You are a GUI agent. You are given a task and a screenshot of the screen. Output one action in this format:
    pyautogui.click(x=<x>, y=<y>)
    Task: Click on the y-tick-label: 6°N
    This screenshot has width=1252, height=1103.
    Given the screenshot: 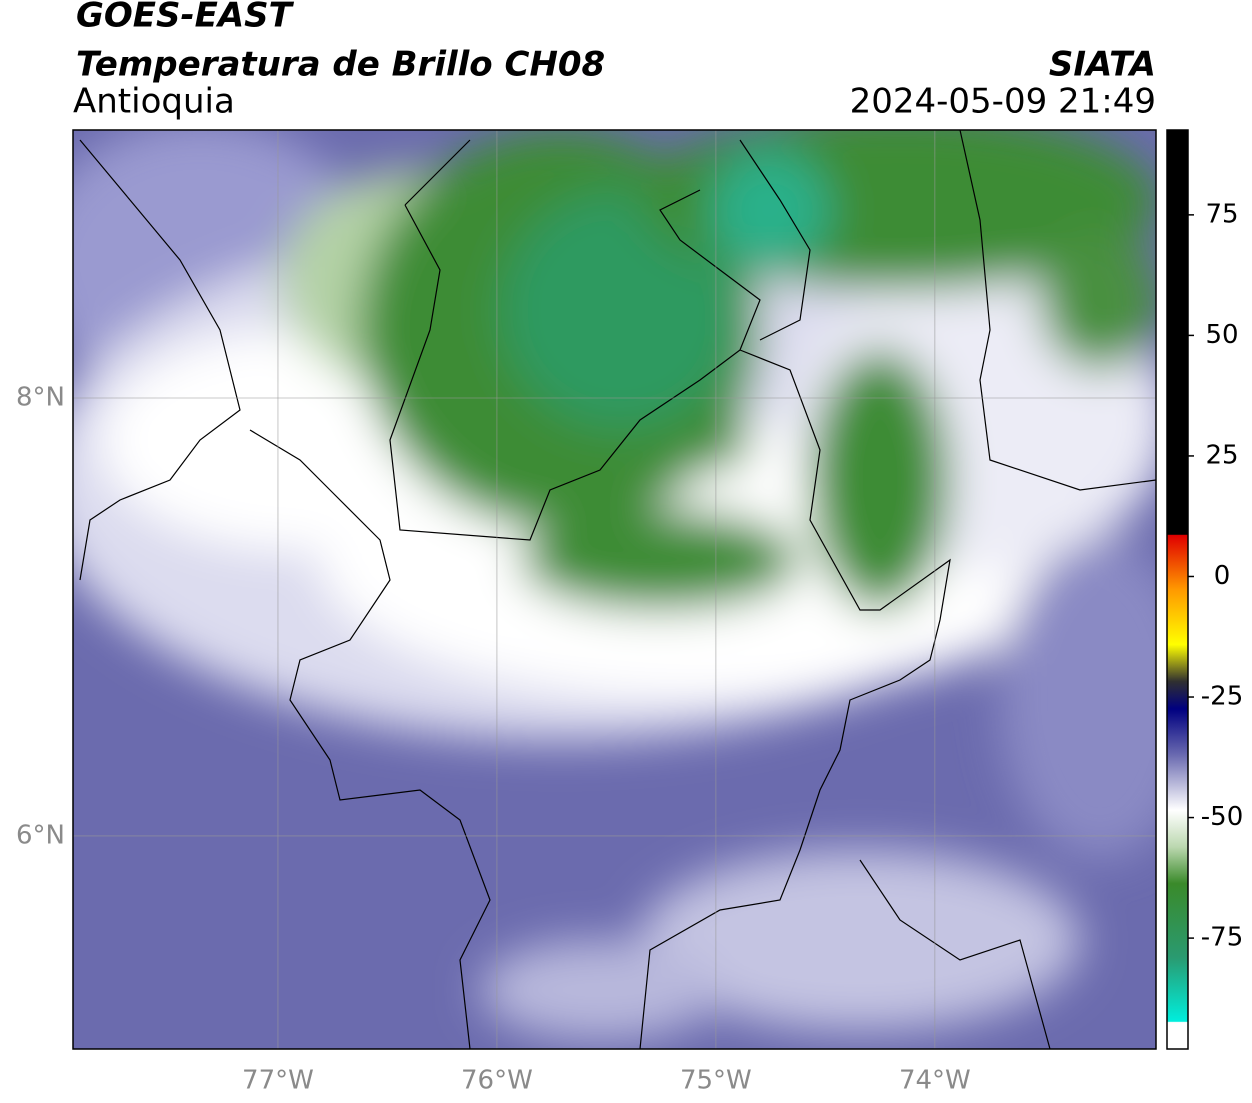 What is the action you would take?
    pyautogui.click(x=40, y=835)
    